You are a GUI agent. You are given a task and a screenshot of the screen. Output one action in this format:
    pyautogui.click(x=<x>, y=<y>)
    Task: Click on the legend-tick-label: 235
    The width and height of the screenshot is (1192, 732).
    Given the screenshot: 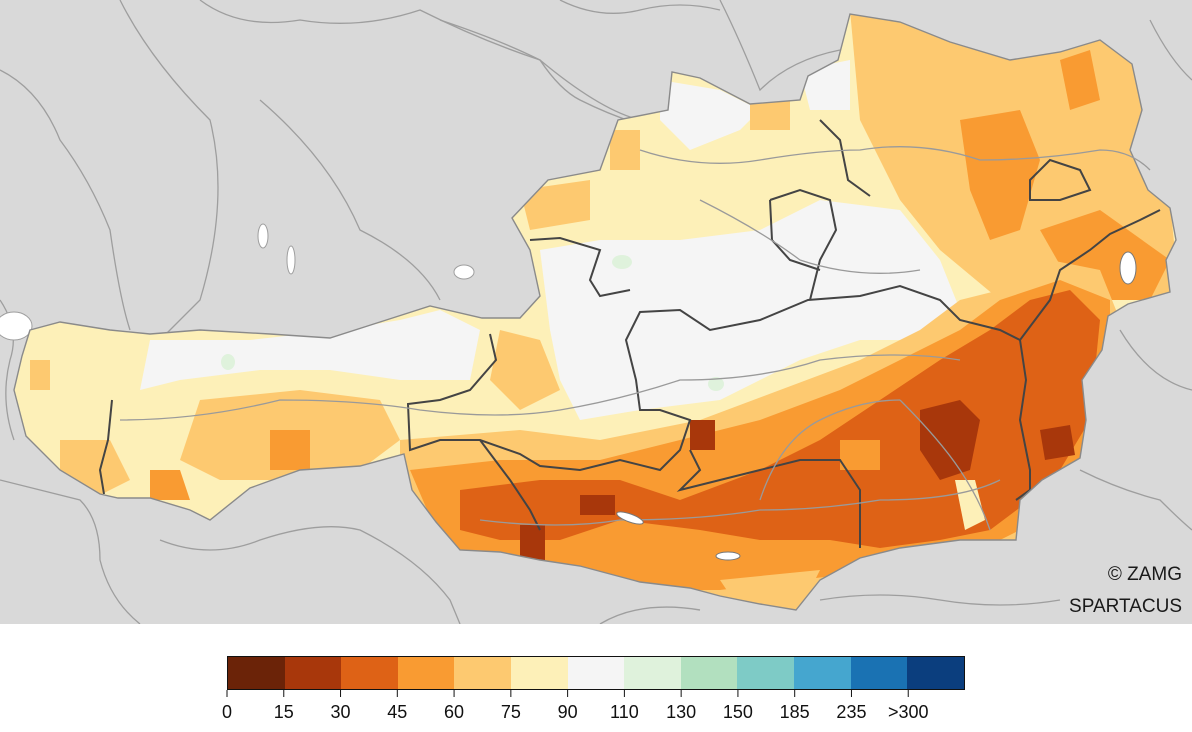 What is the action you would take?
    pyautogui.click(x=851, y=712)
    